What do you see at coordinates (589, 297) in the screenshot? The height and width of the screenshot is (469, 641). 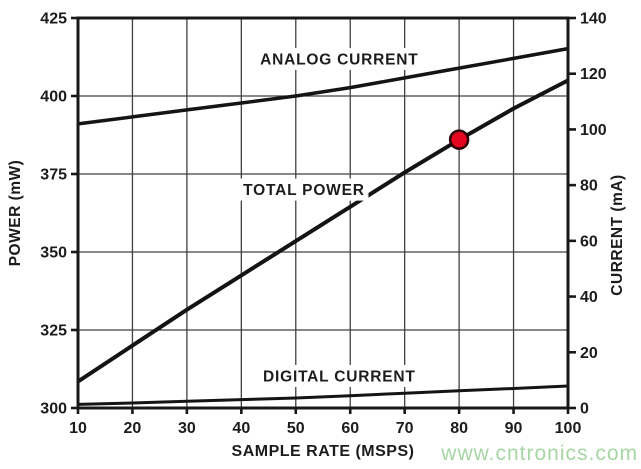 I see `right-tick-label: 40` at bounding box center [589, 297].